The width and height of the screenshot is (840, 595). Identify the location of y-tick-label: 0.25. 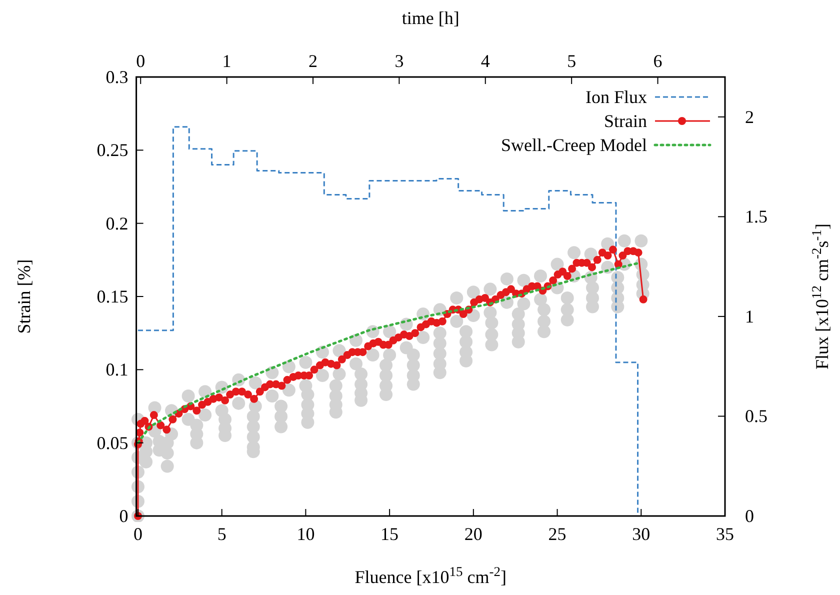
(112, 150).